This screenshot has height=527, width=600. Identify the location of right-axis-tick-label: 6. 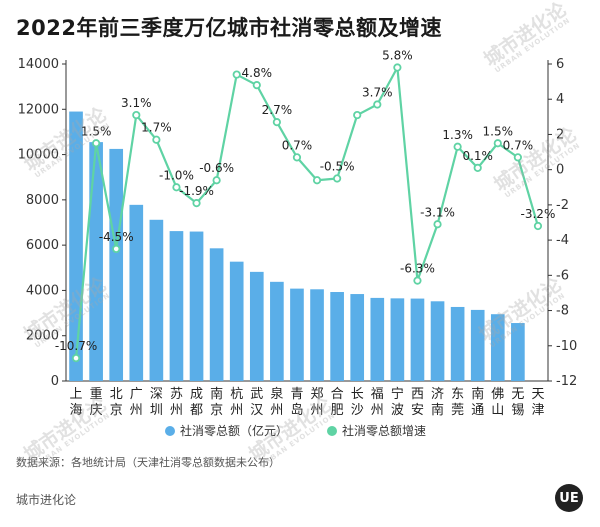
(560, 64).